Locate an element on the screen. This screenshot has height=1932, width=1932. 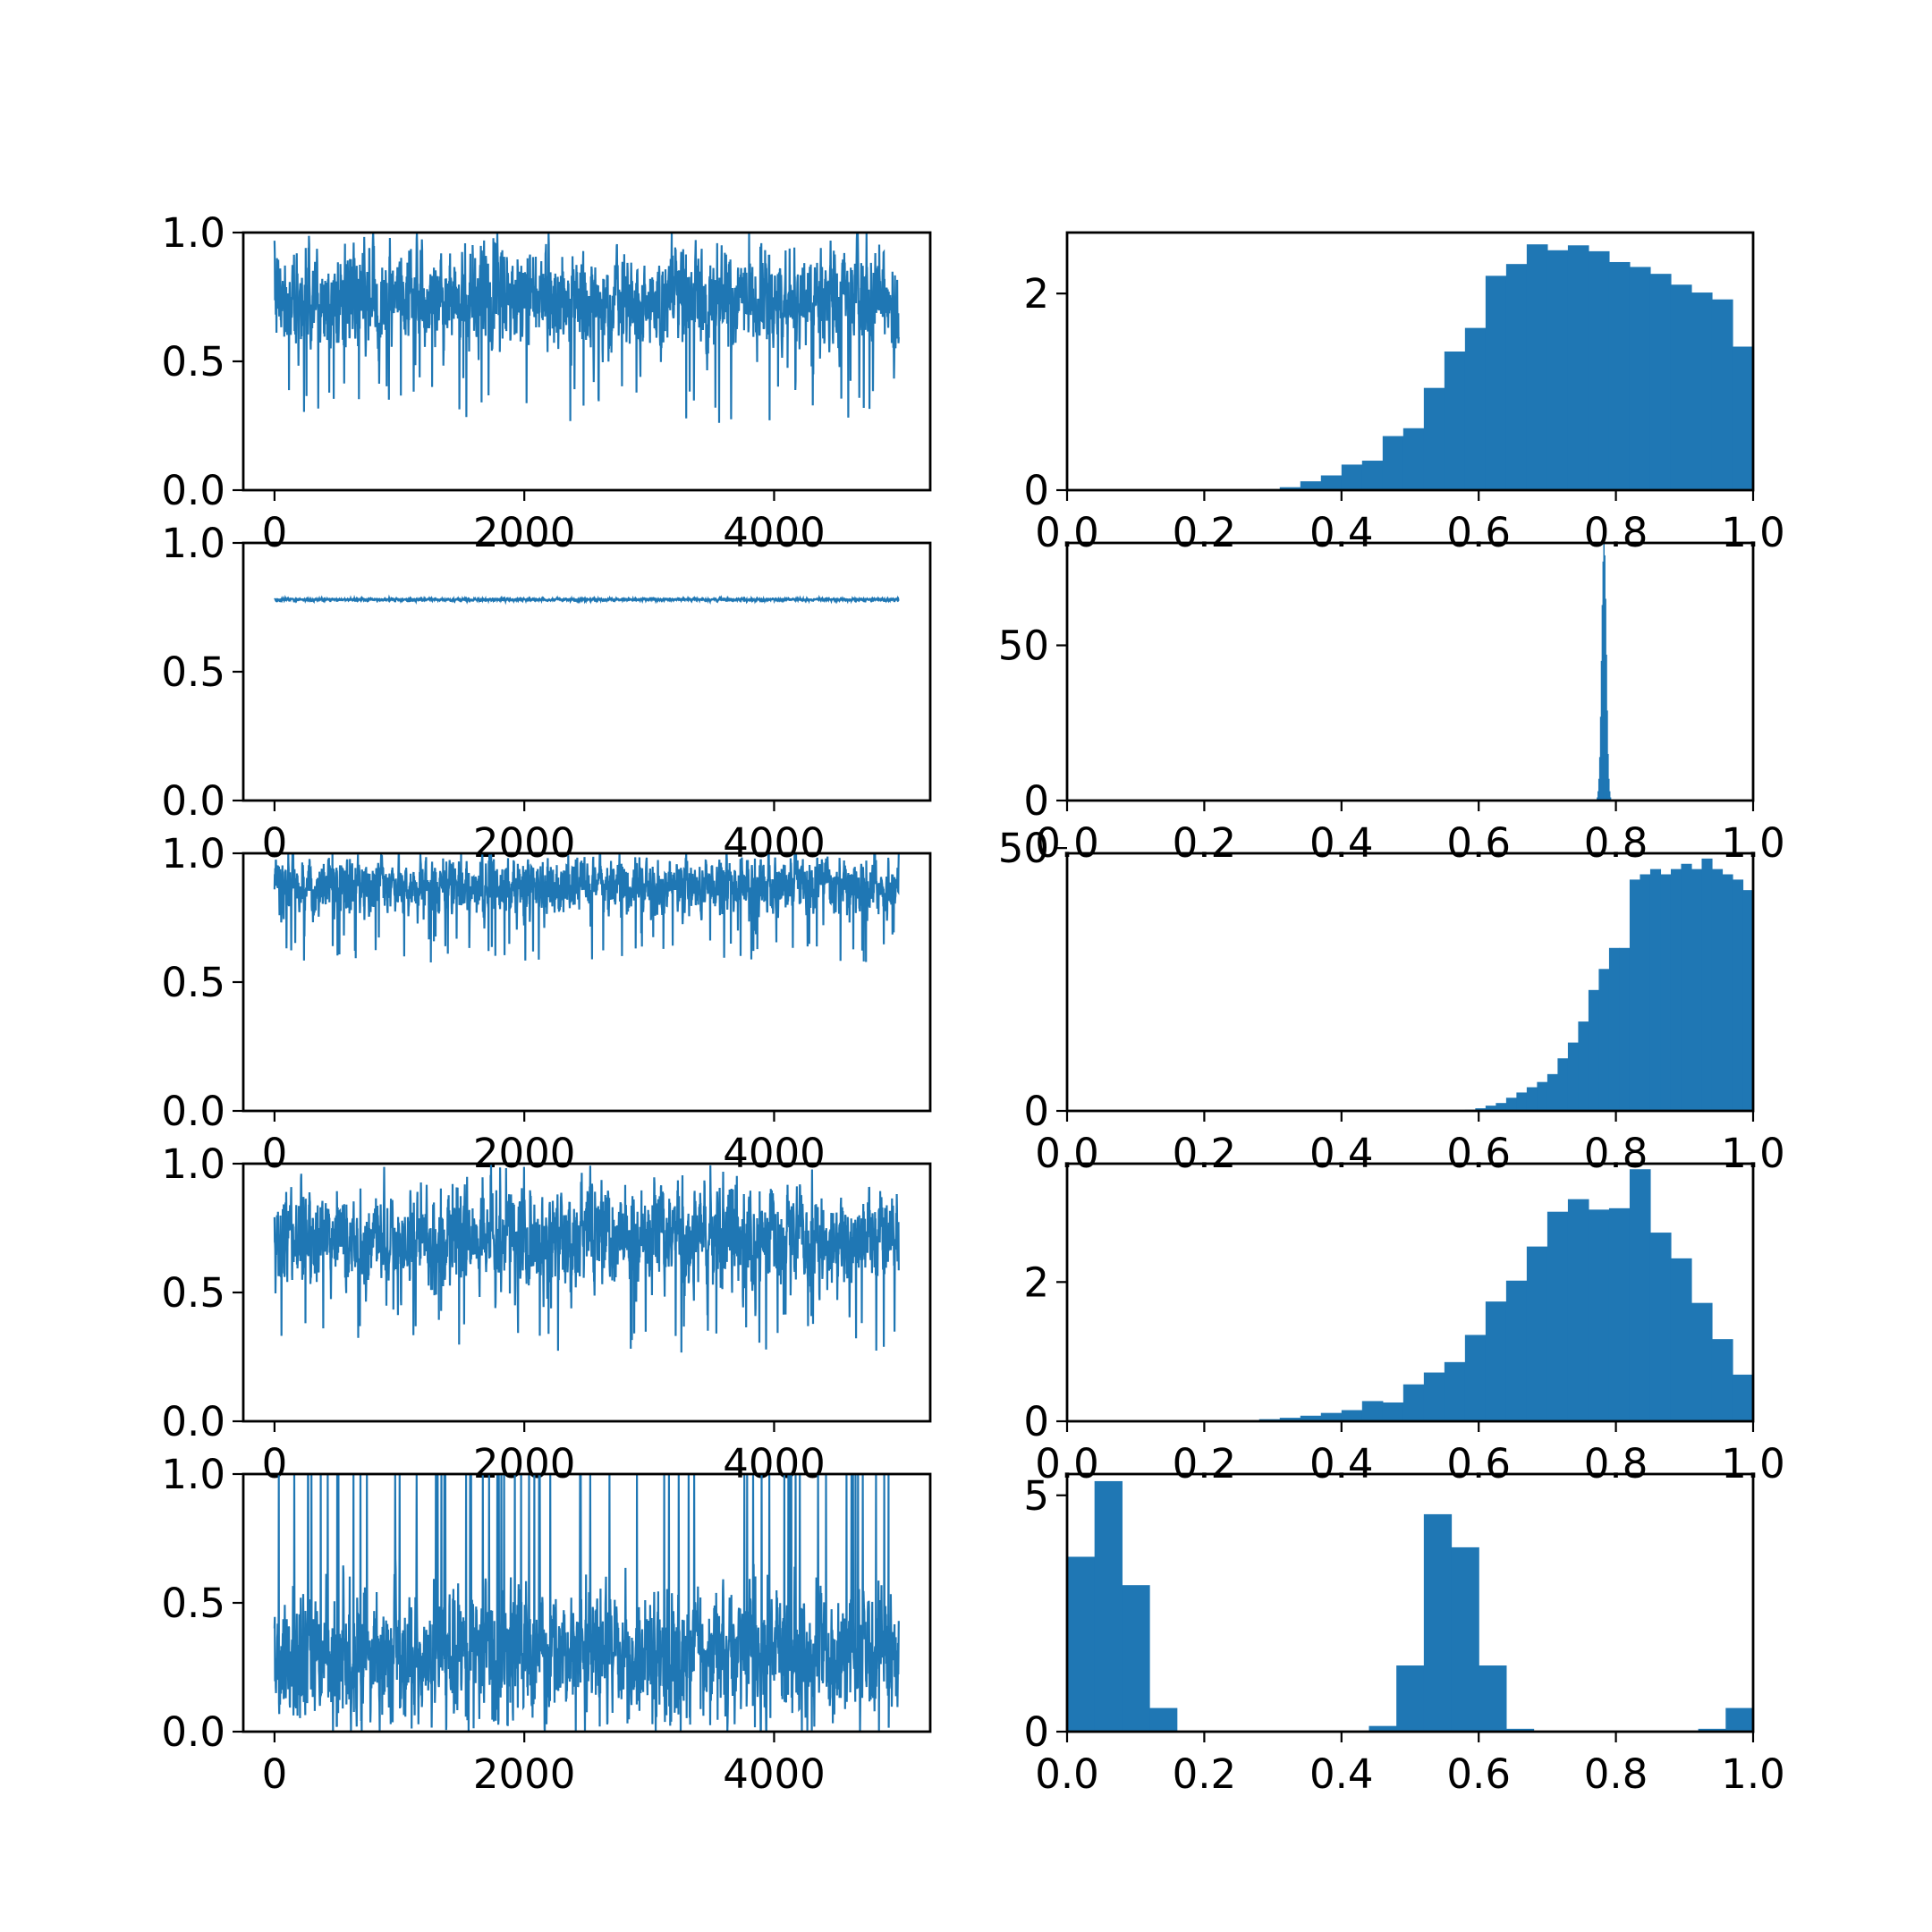
panel-1-left-trace-plot: 0 2000 4000 0.0 0.5 1.0 is located at coordinates (546, 382).